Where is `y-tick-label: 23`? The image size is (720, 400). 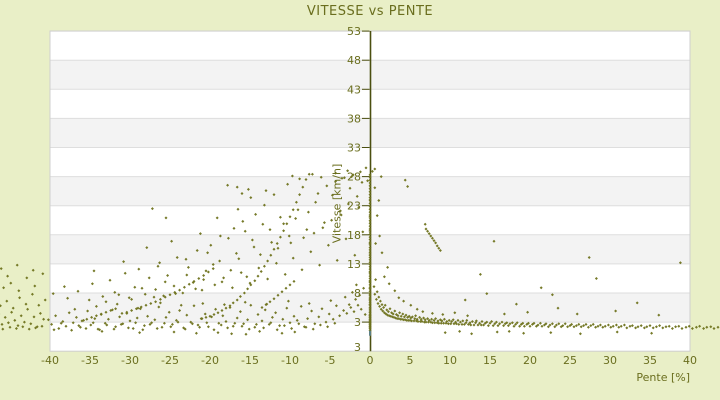 y-tick-label: 23 is located at coordinates (354, 206).